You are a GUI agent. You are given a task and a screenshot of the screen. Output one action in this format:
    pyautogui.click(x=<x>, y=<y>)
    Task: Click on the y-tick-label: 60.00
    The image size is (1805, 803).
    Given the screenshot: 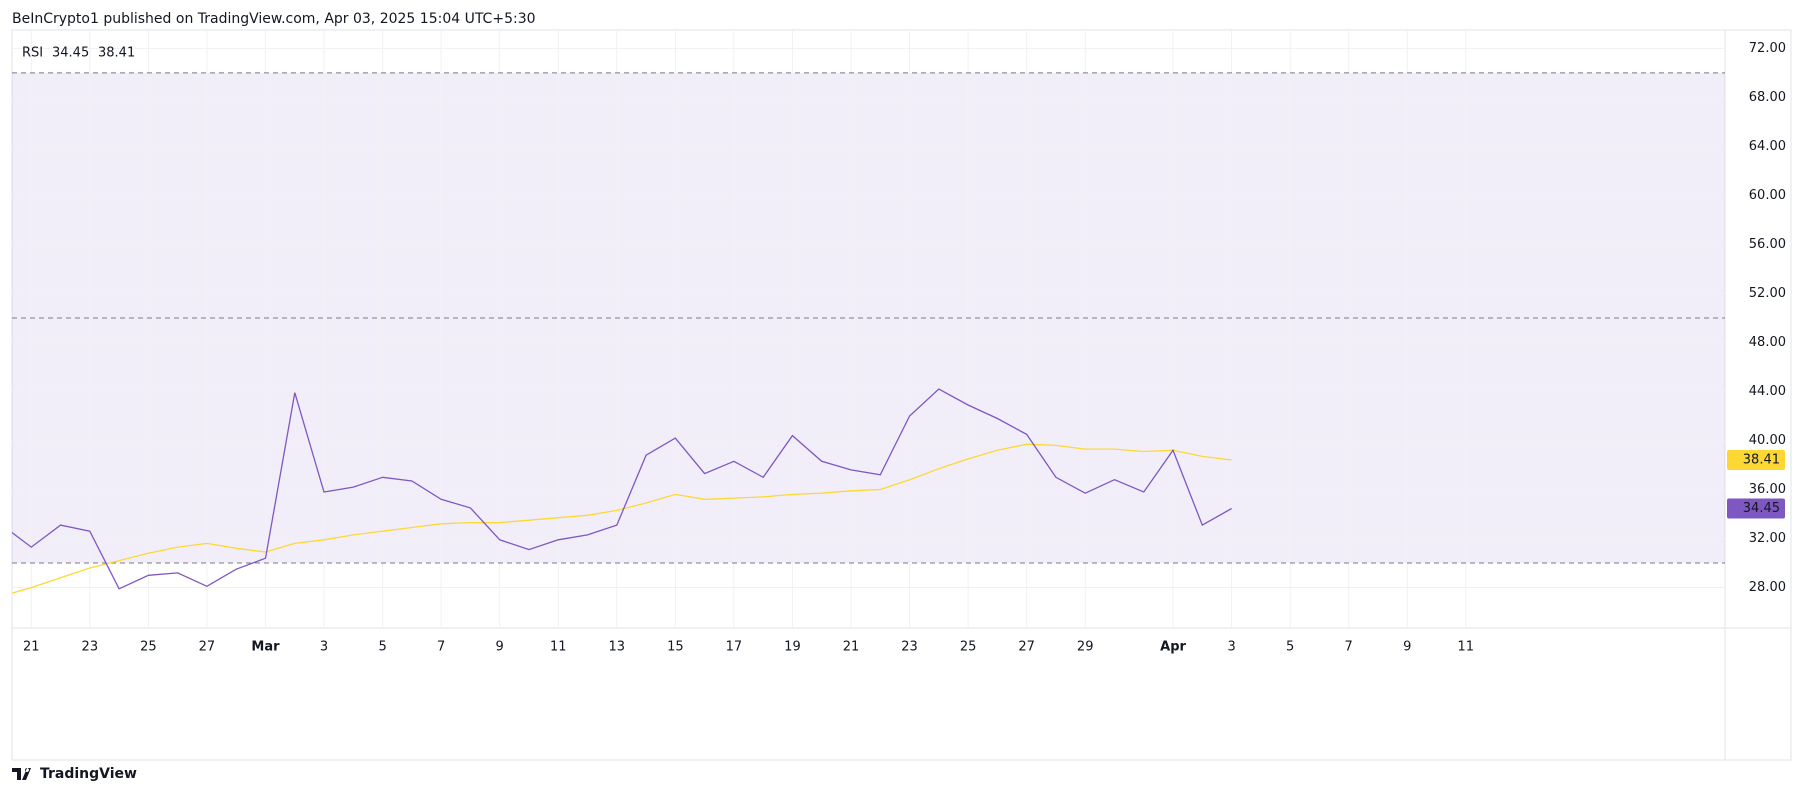 What is the action you would take?
    pyautogui.click(x=1767, y=195)
    